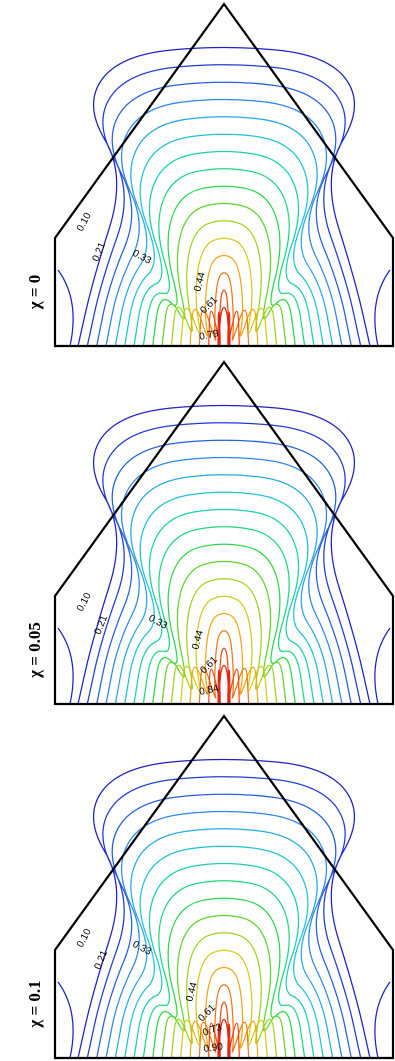  Describe the element at coordinates (213, 1048) in the screenshot. I see `contour-label: 0.90` at that location.